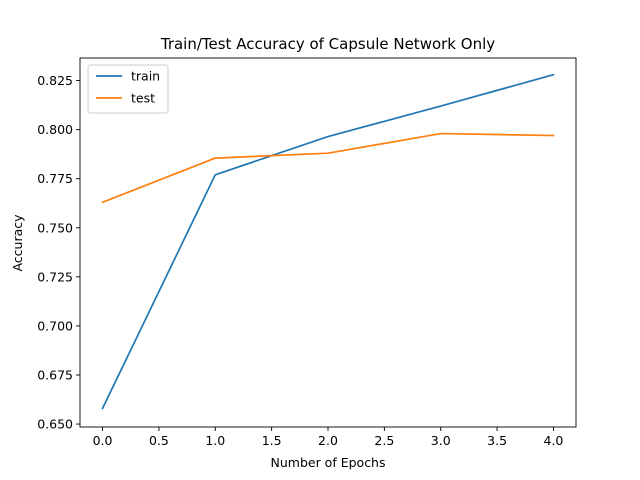 The image size is (640, 480). I want to click on x-tick-label: 3.0, so click(441, 440).